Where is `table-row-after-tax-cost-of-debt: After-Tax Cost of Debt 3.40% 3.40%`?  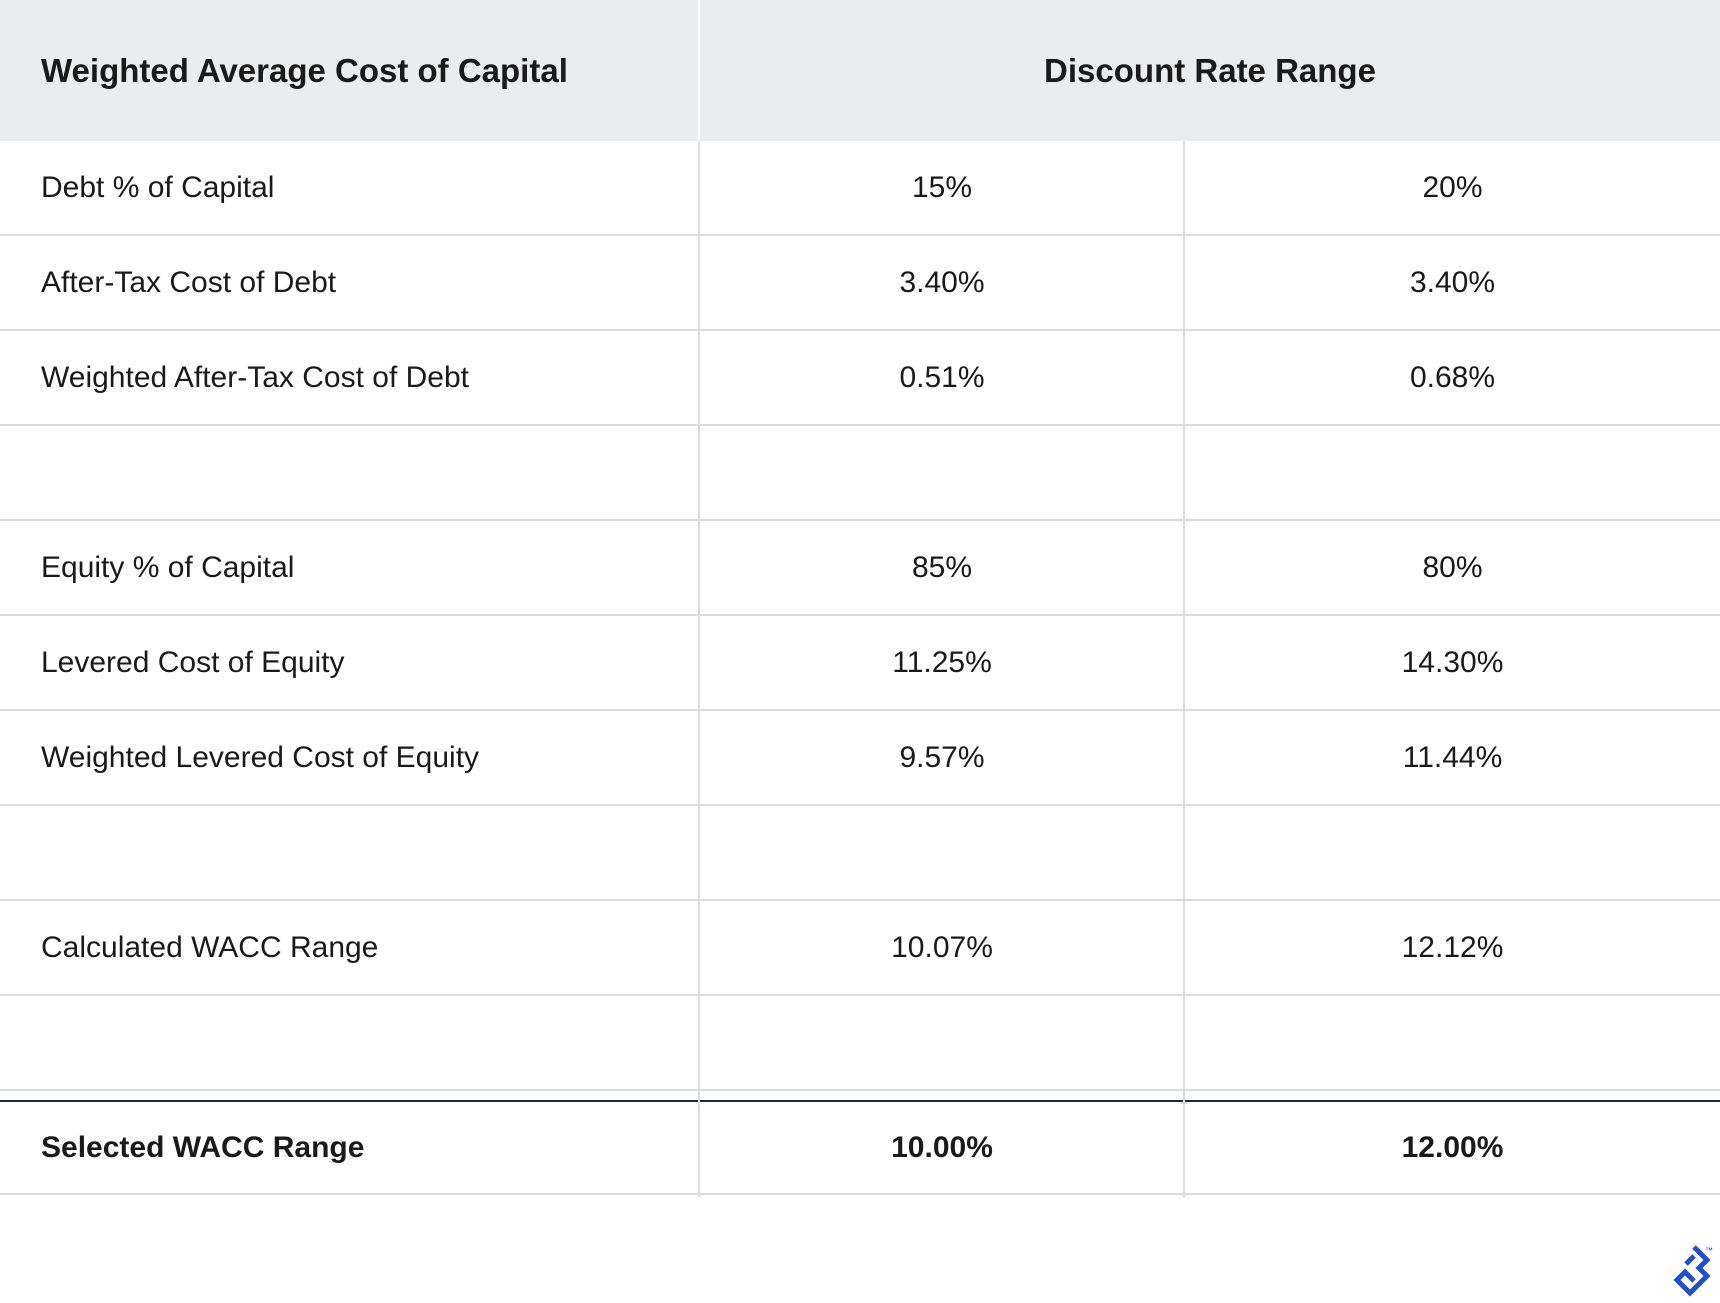
table-row-after-tax-cost-of-debt: After-Tax Cost of Debt 3.40% 3.40% is located at coordinates (860, 283).